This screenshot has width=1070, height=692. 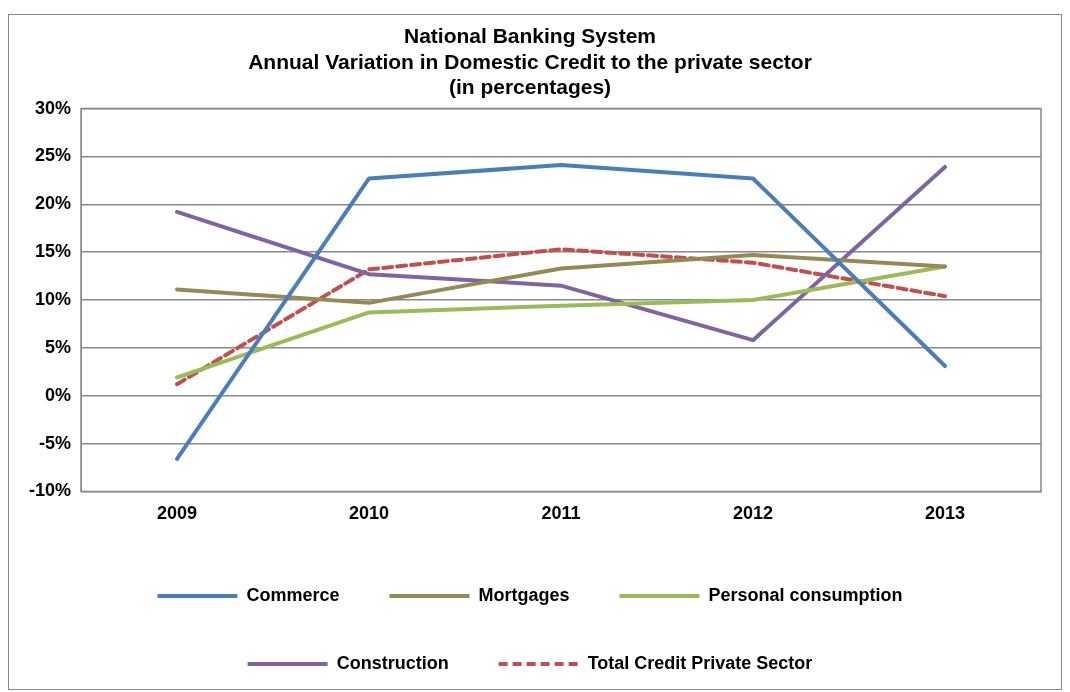 What do you see at coordinates (53, 203) in the screenshot?
I see `y-tick-label: 20%` at bounding box center [53, 203].